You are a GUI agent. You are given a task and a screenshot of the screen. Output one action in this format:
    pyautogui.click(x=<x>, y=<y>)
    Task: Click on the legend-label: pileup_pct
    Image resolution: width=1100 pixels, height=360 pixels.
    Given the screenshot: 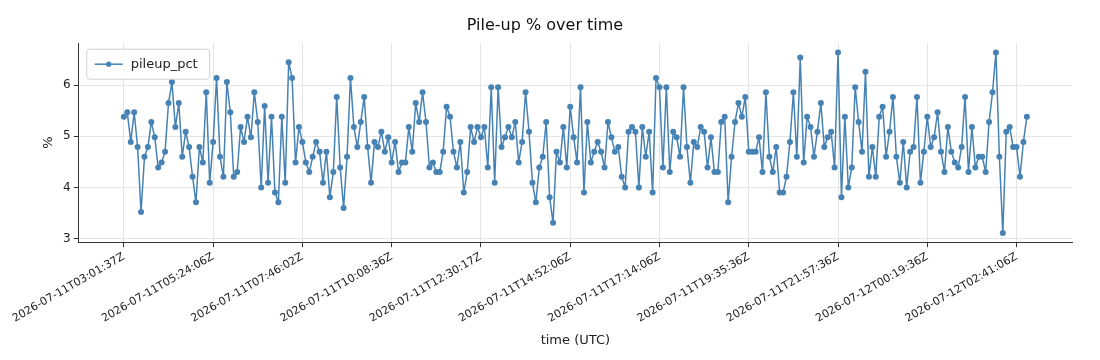 What is the action you would take?
    pyautogui.click(x=164, y=63)
    